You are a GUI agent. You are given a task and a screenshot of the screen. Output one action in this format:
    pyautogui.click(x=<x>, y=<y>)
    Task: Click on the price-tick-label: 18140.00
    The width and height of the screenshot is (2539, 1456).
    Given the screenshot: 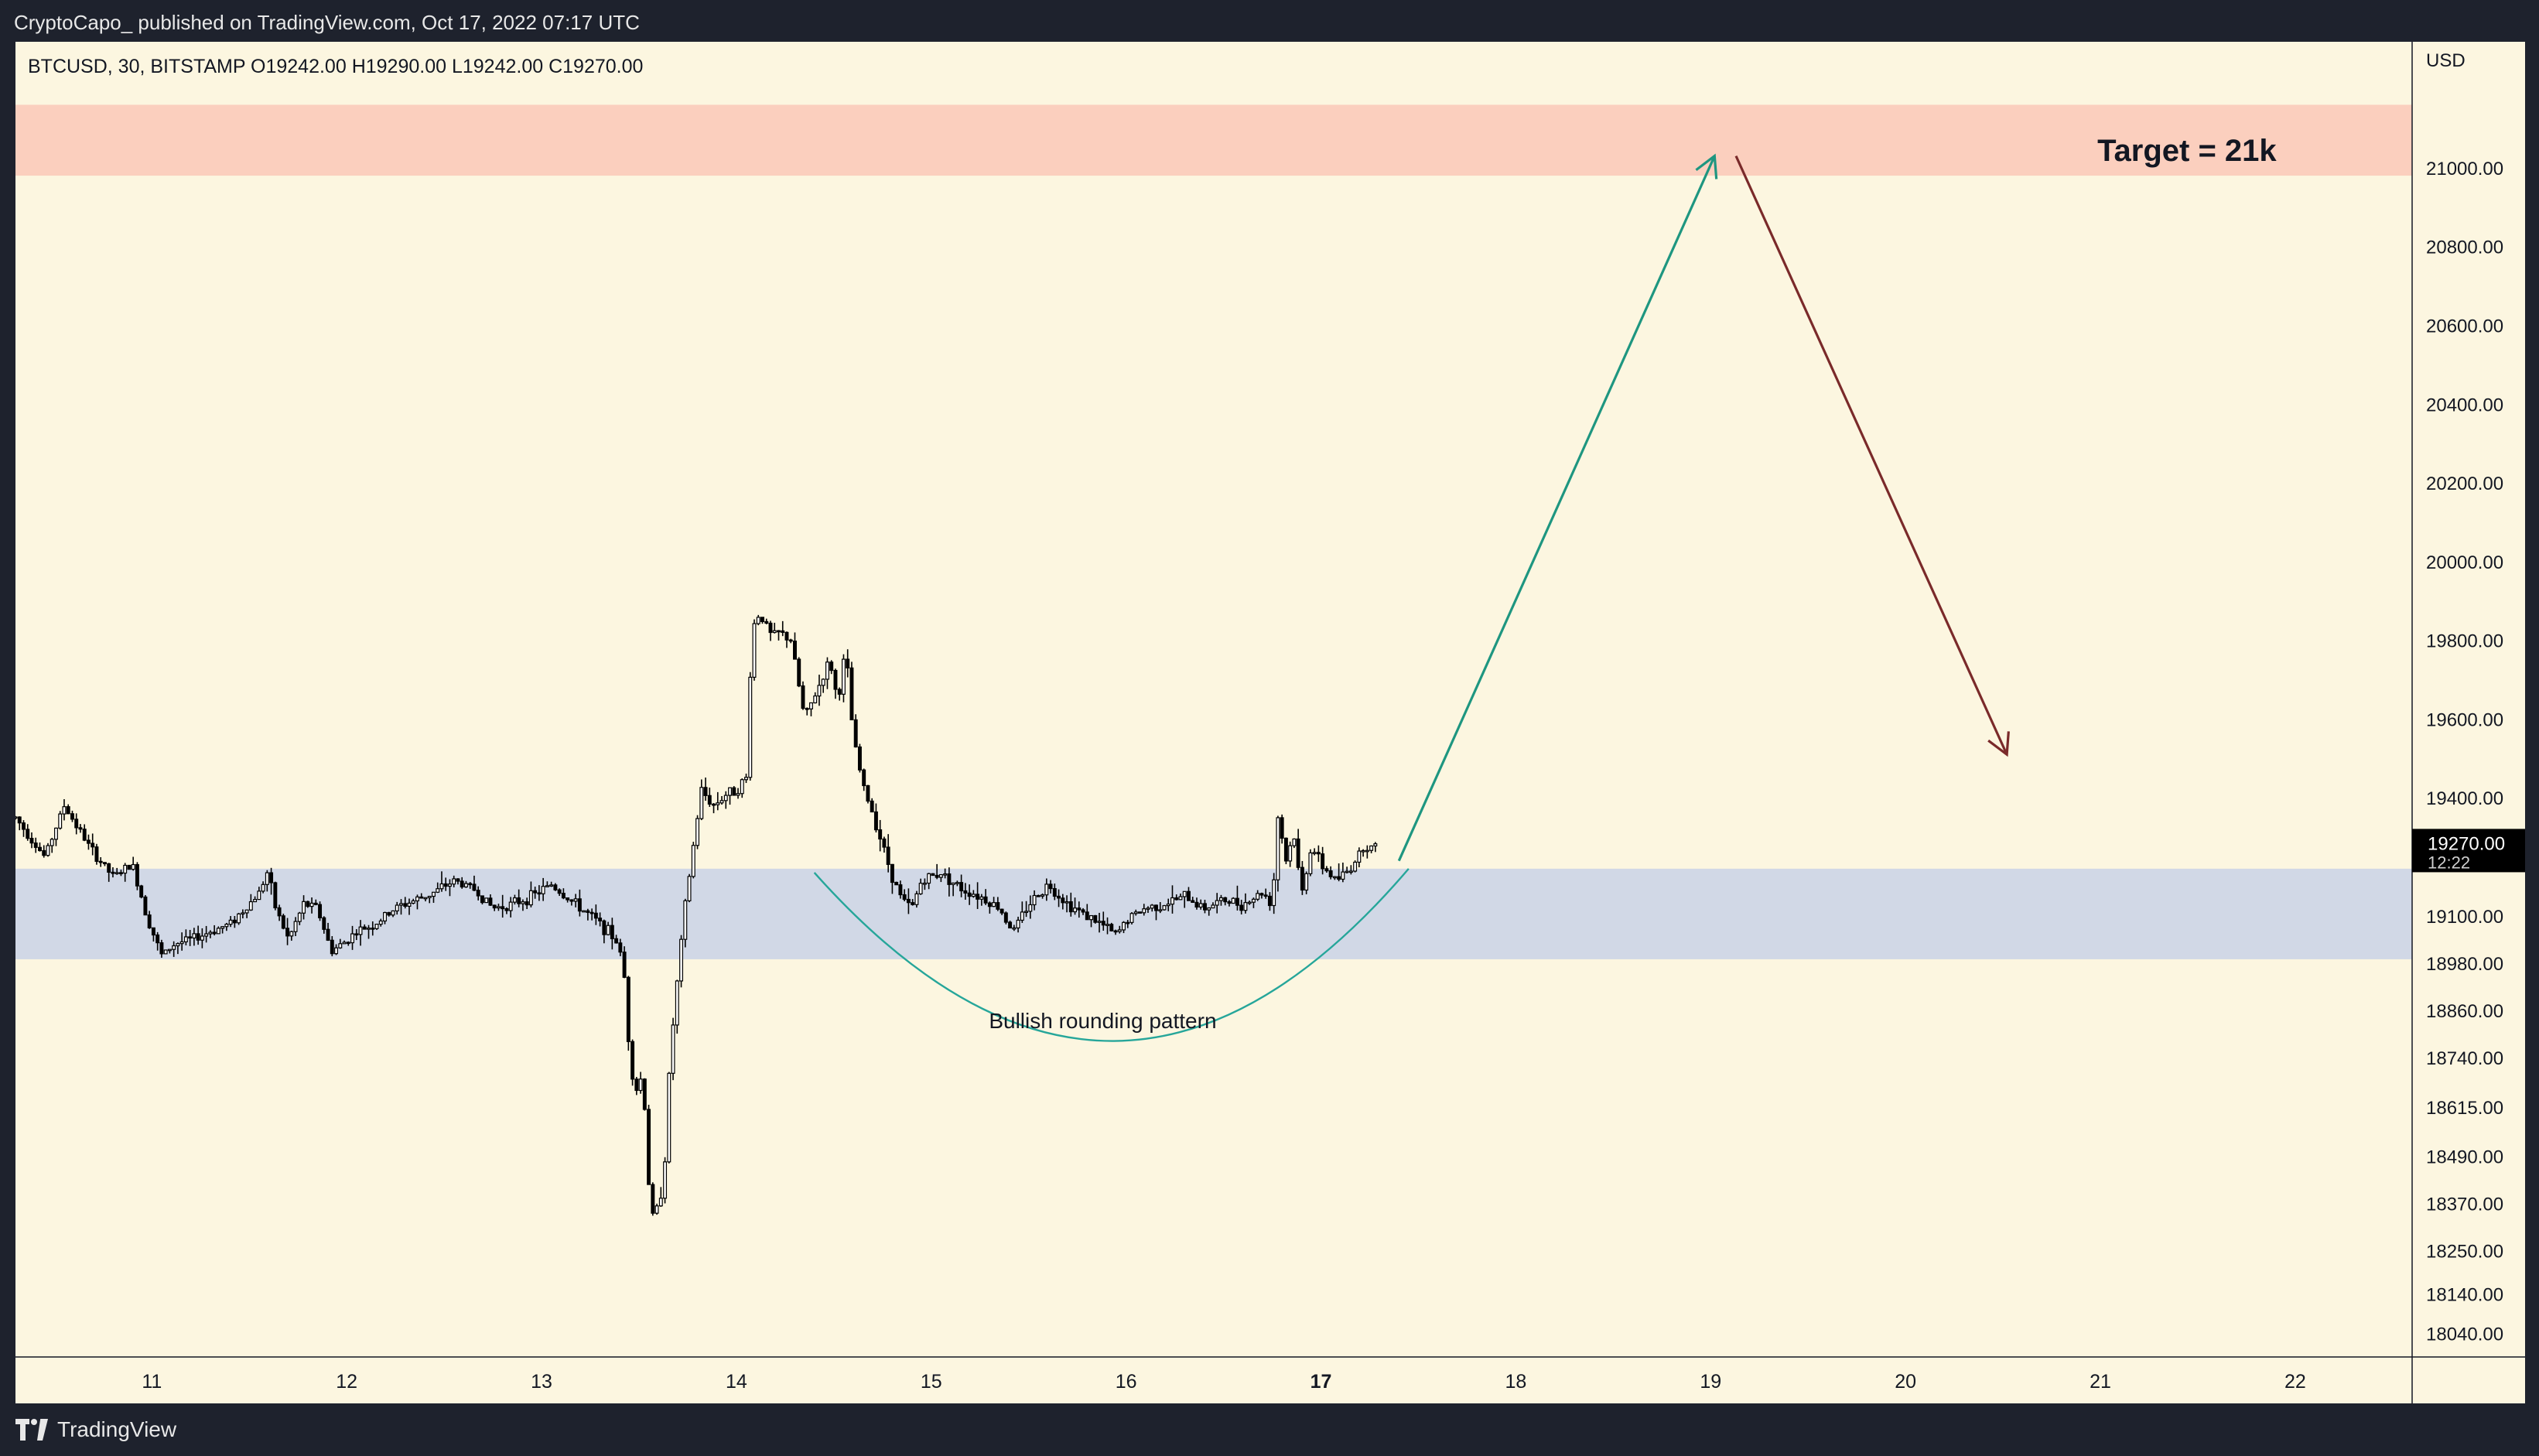 What is the action you would take?
    pyautogui.click(x=2464, y=1295)
    